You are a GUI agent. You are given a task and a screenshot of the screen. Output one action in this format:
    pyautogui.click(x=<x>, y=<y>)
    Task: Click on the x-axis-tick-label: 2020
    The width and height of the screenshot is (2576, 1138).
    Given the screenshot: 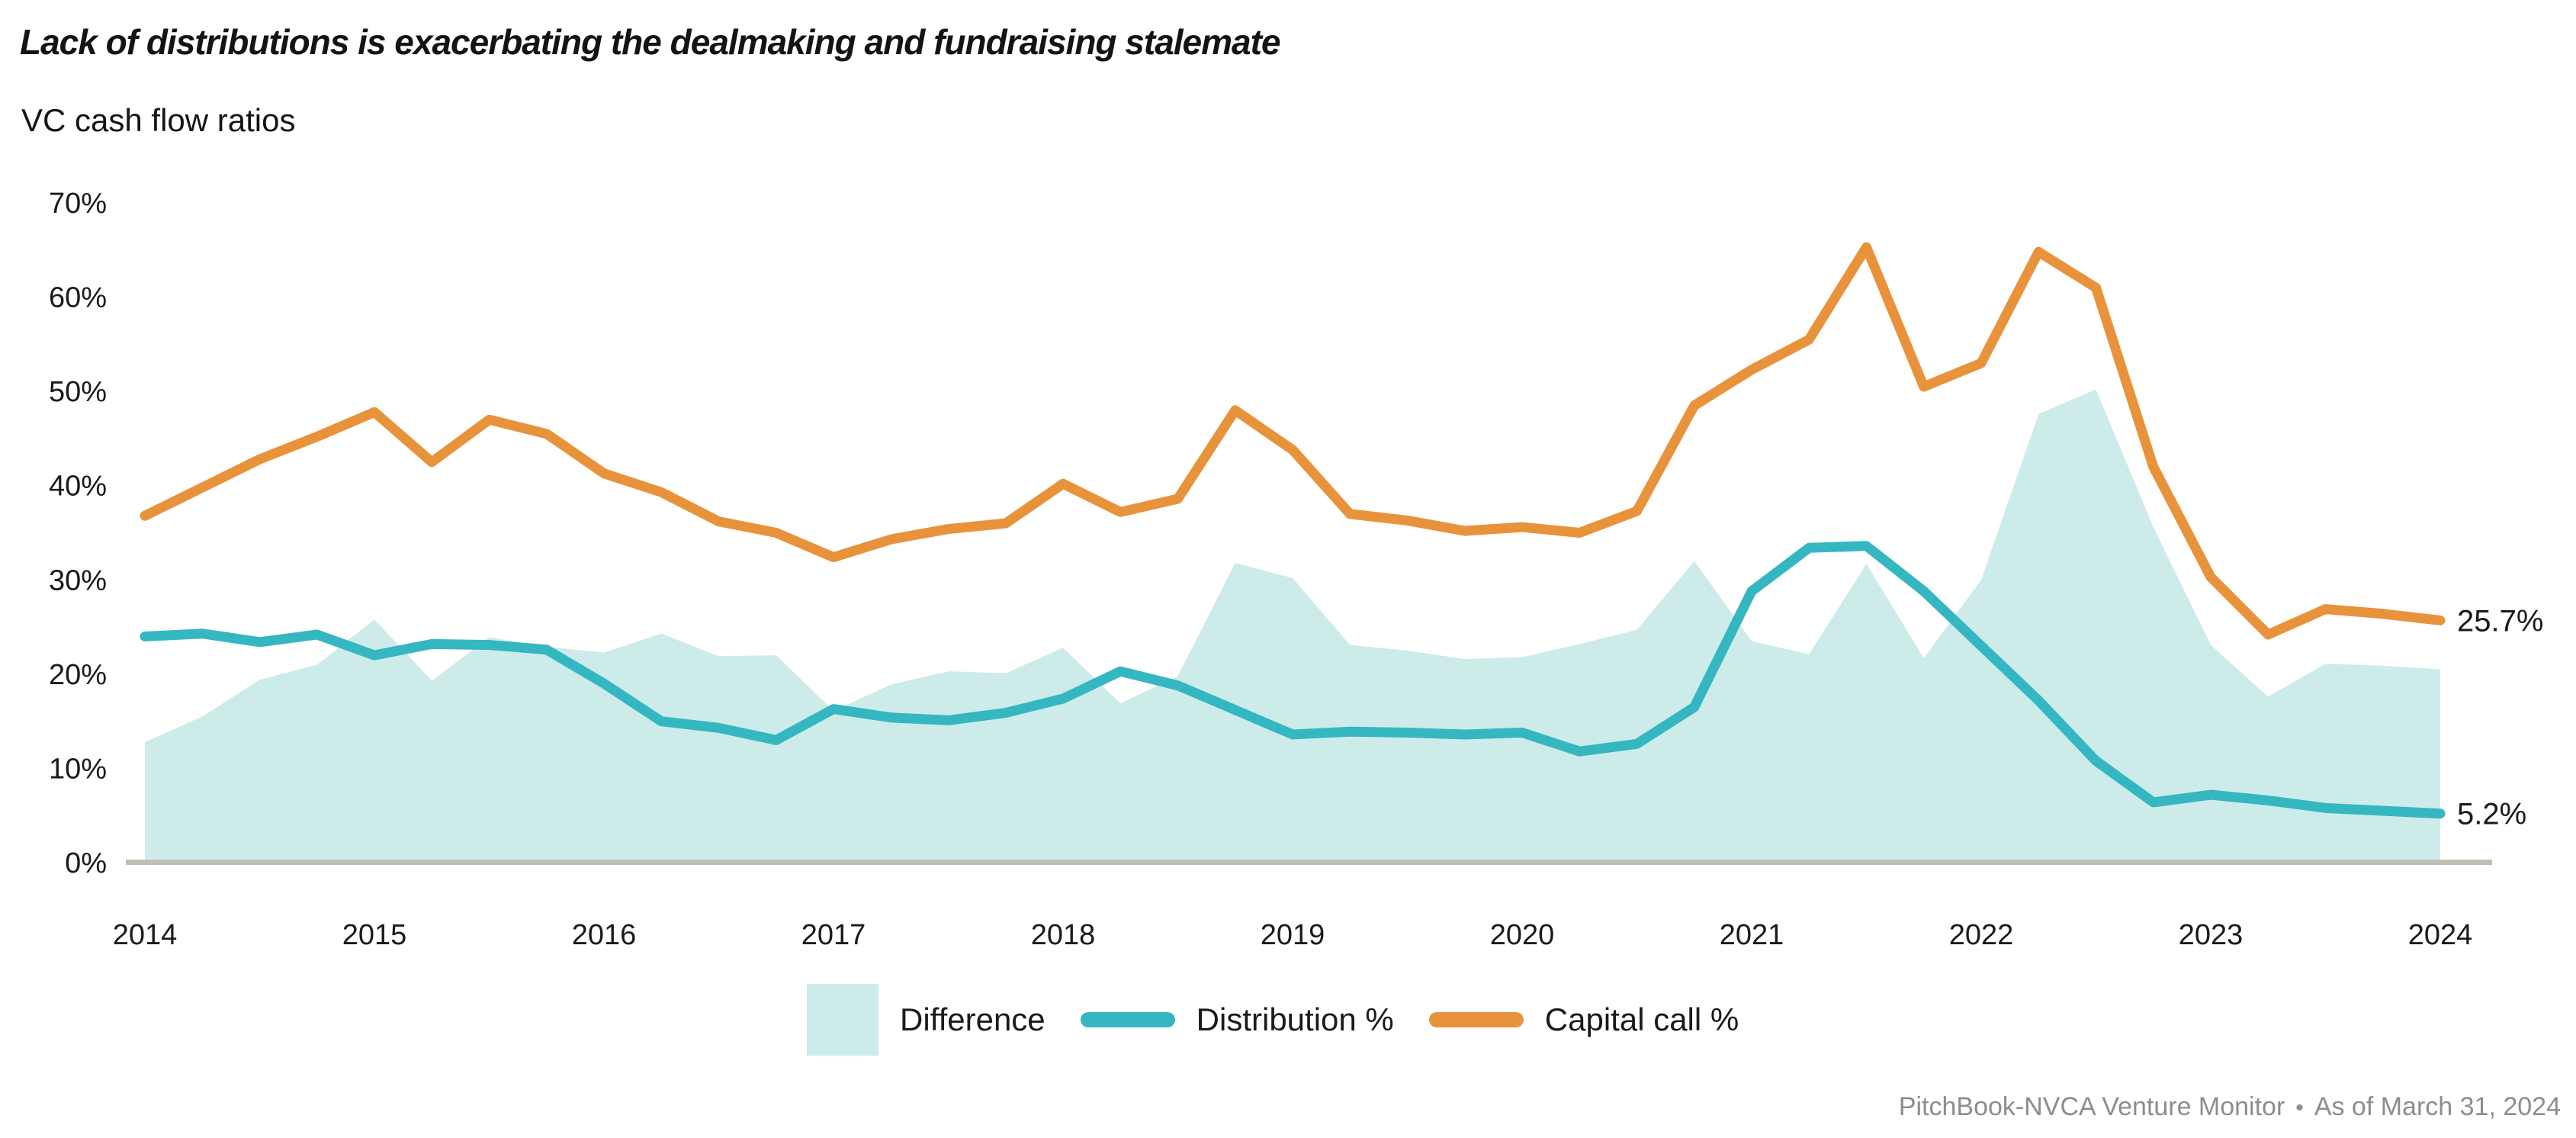 What is the action you would take?
    pyautogui.click(x=1522, y=935)
    